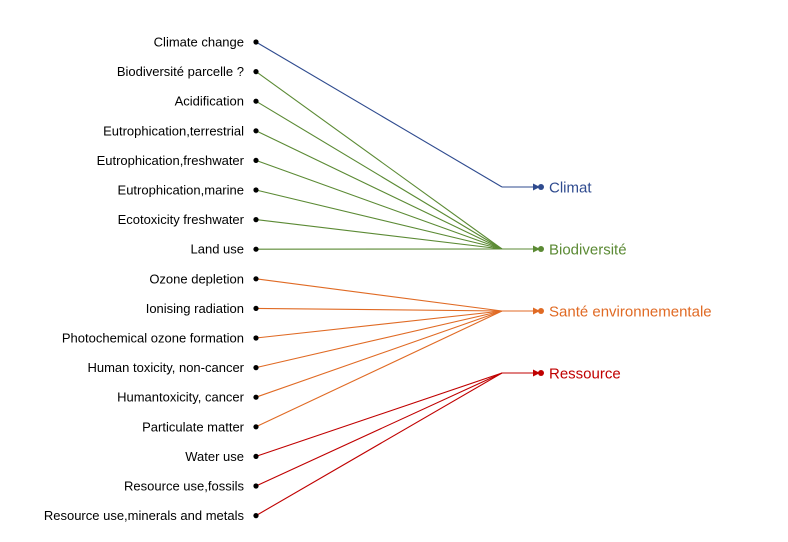 Image resolution: width=788 pixels, height=542 pixels. What do you see at coordinates (180, 71) in the screenshot?
I see `indicator-label: Biodiversité parcelle ?` at bounding box center [180, 71].